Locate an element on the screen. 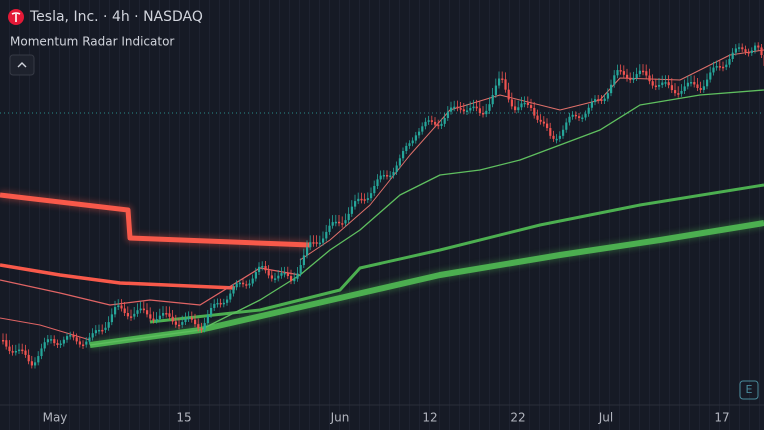  x-axis-label: 12 is located at coordinates (429, 418).